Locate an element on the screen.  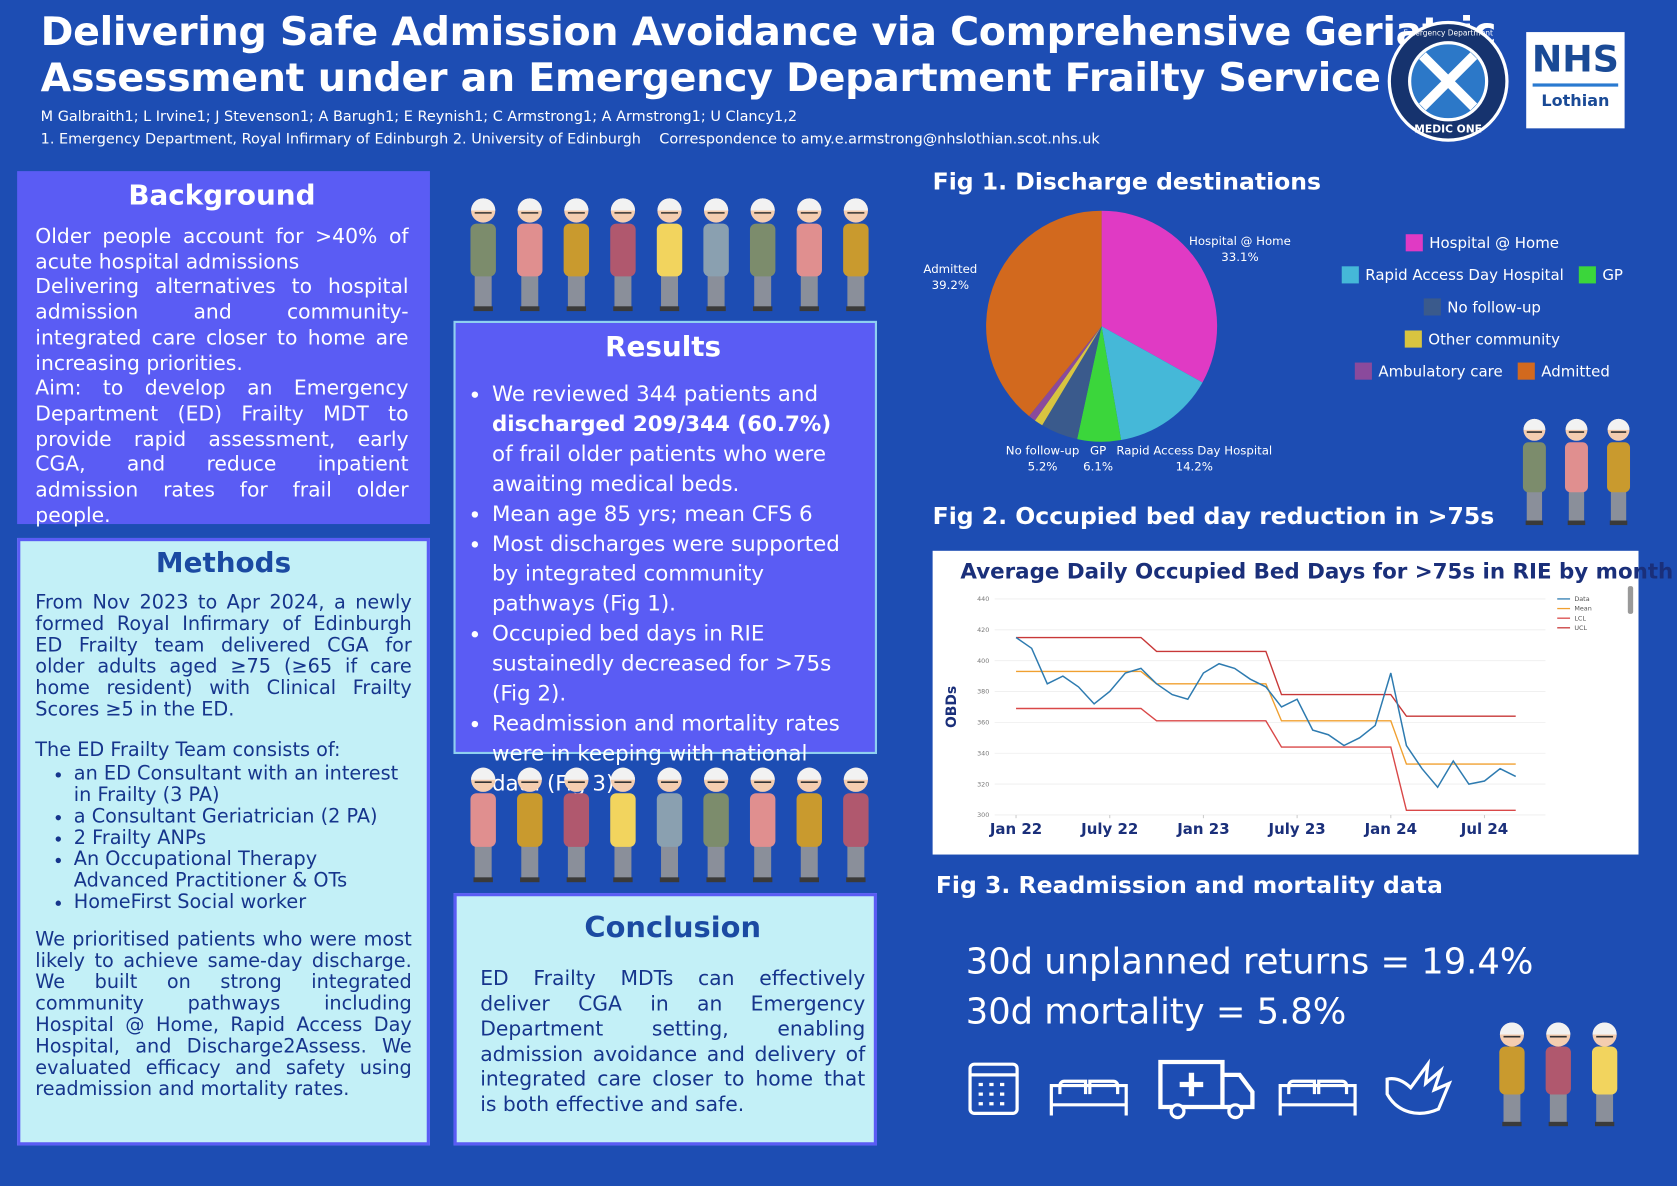
legend-label: No follow-up is located at coordinates (1494, 307).